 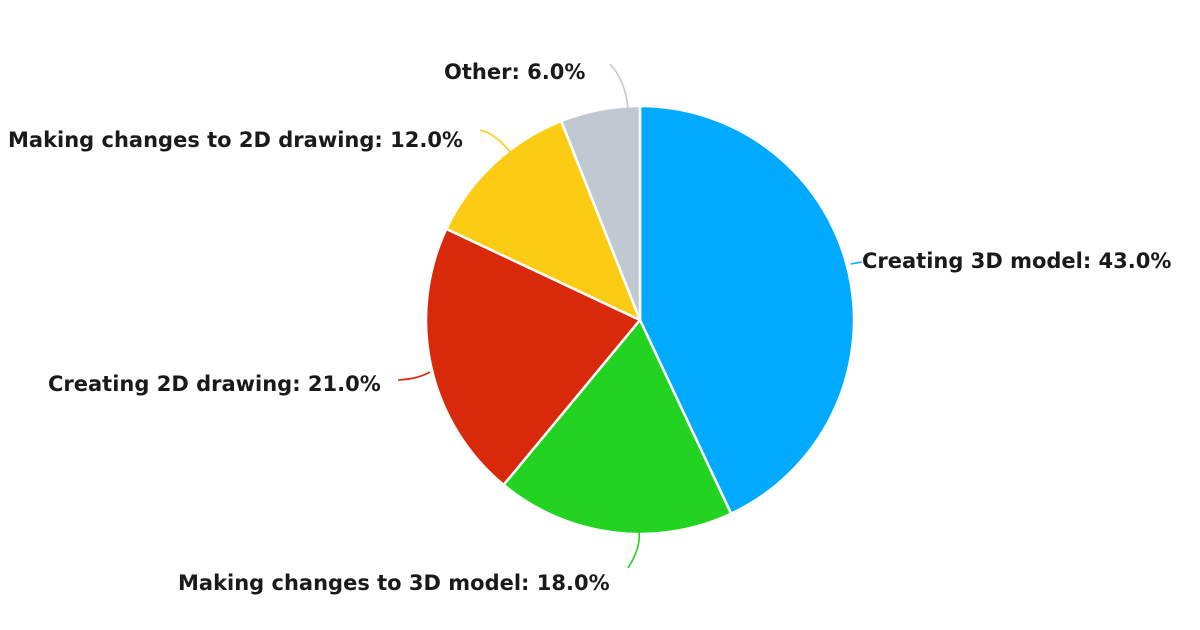 What do you see at coordinates (235, 140) in the screenshot?
I see `data-label-making-changes-to-2d-drawing: Making changes to 2D drawing: 12.0%` at bounding box center [235, 140].